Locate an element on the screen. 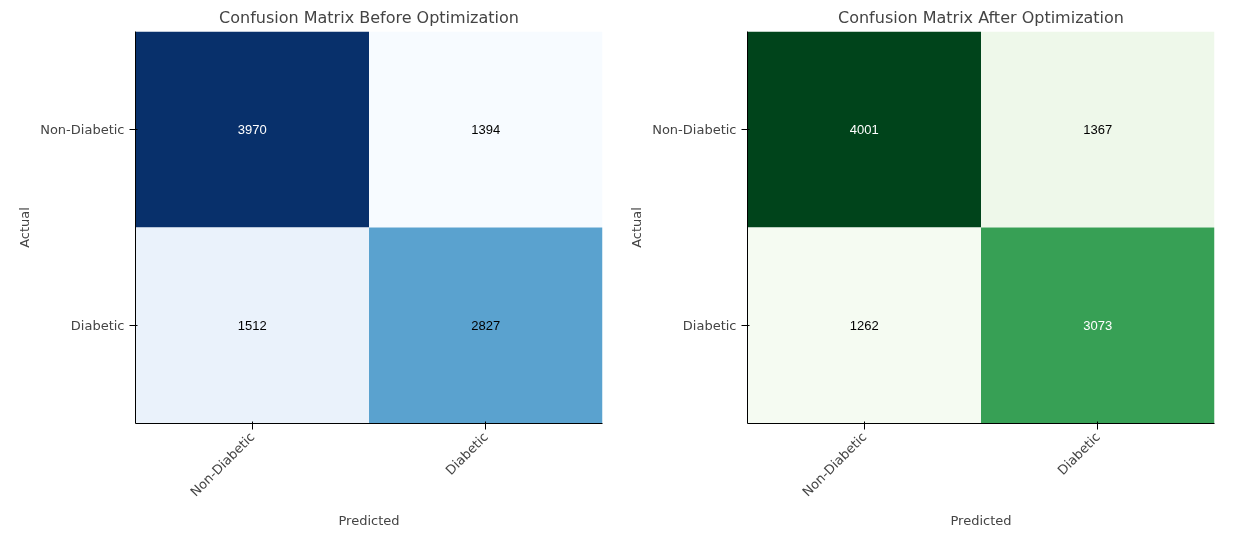 The image size is (1236, 535). data-label: 2827 is located at coordinates (486, 325).